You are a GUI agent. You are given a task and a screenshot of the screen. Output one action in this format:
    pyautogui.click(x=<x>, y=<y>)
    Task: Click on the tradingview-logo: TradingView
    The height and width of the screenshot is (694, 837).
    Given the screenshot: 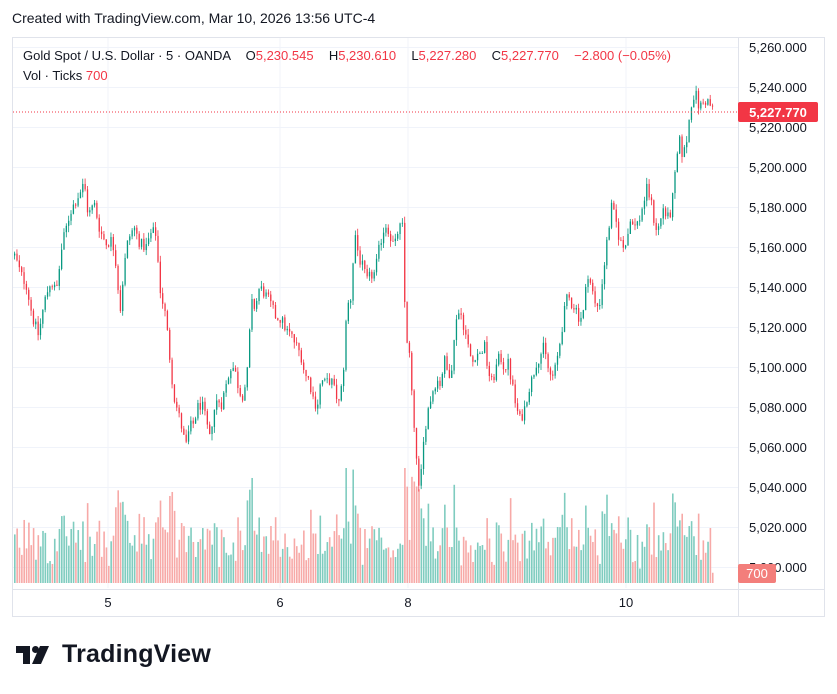 What is the action you would take?
    pyautogui.click(x=113, y=654)
    